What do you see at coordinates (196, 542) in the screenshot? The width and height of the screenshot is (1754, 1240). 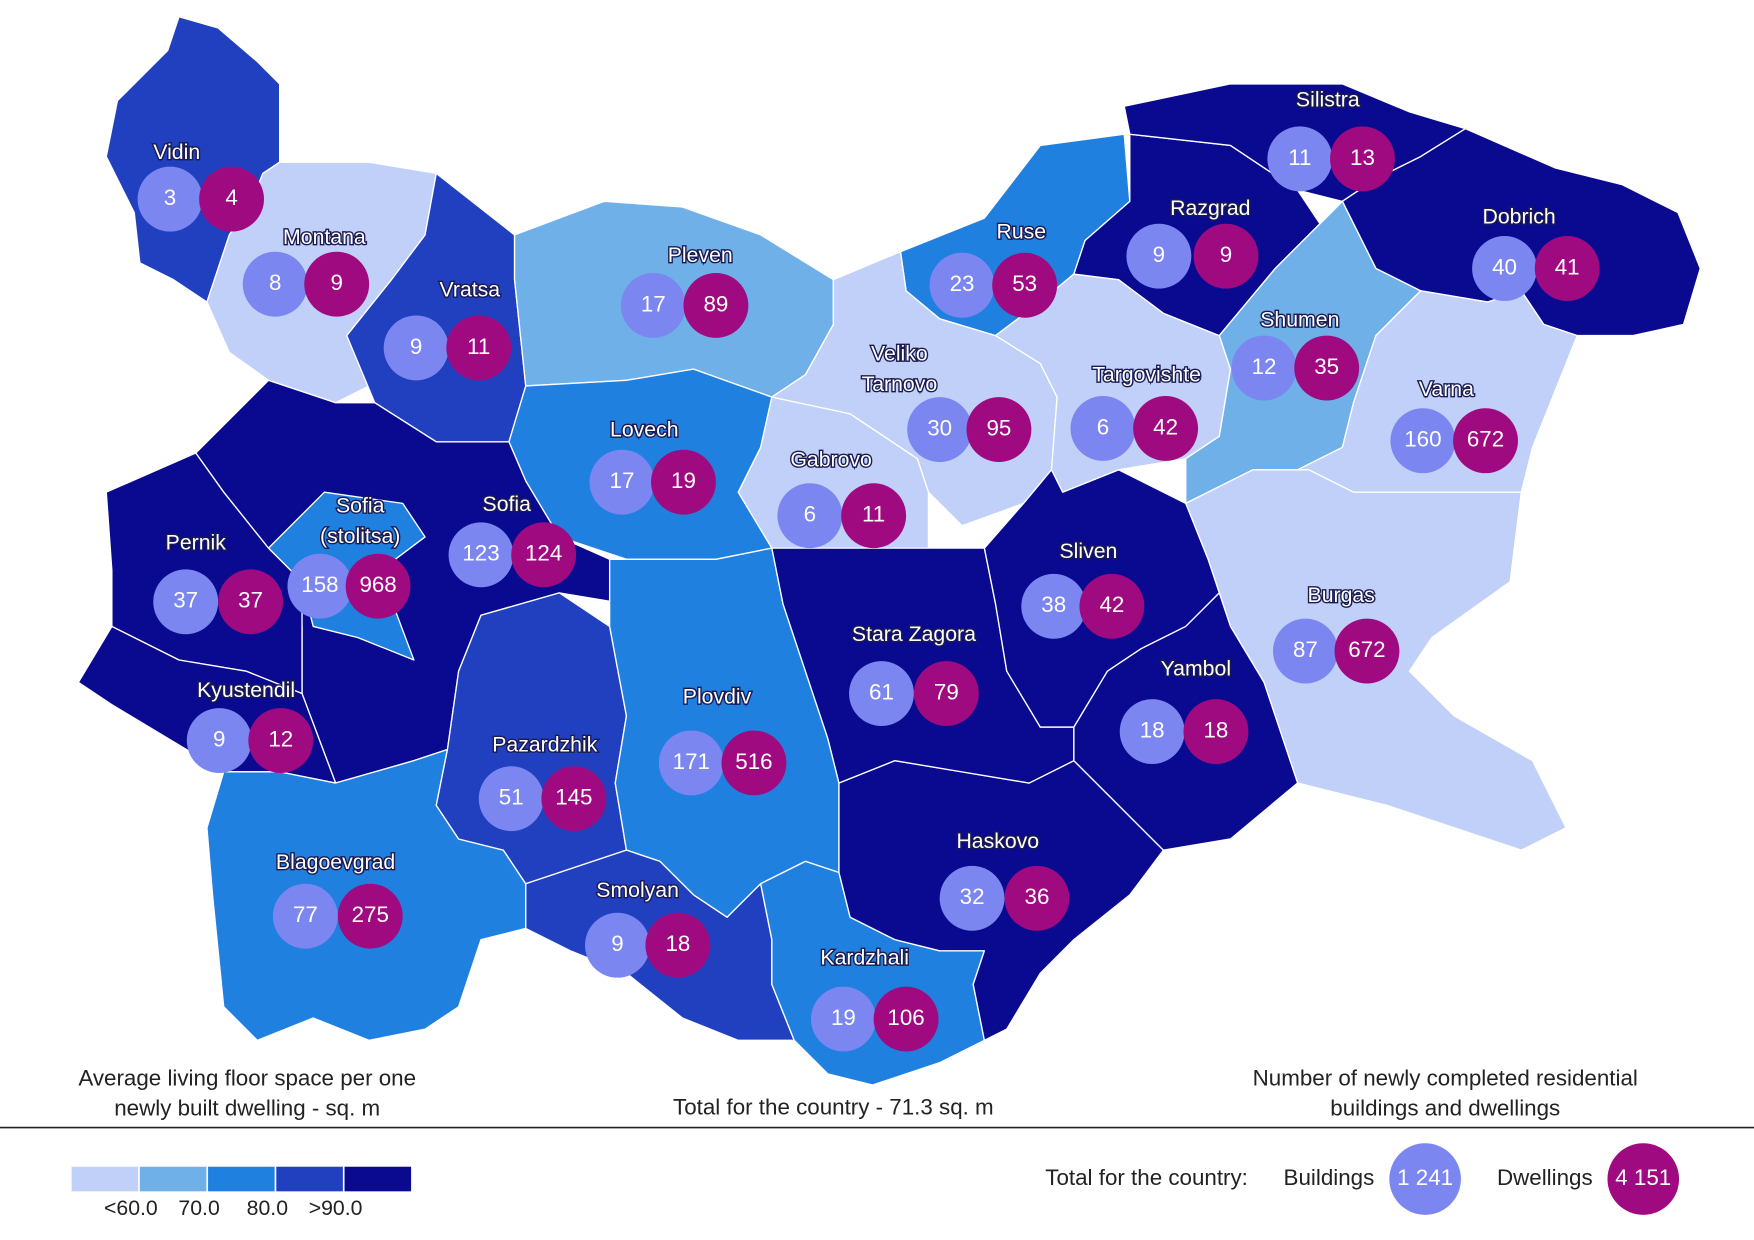 I see `region-name: Pernik` at bounding box center [196, 542].